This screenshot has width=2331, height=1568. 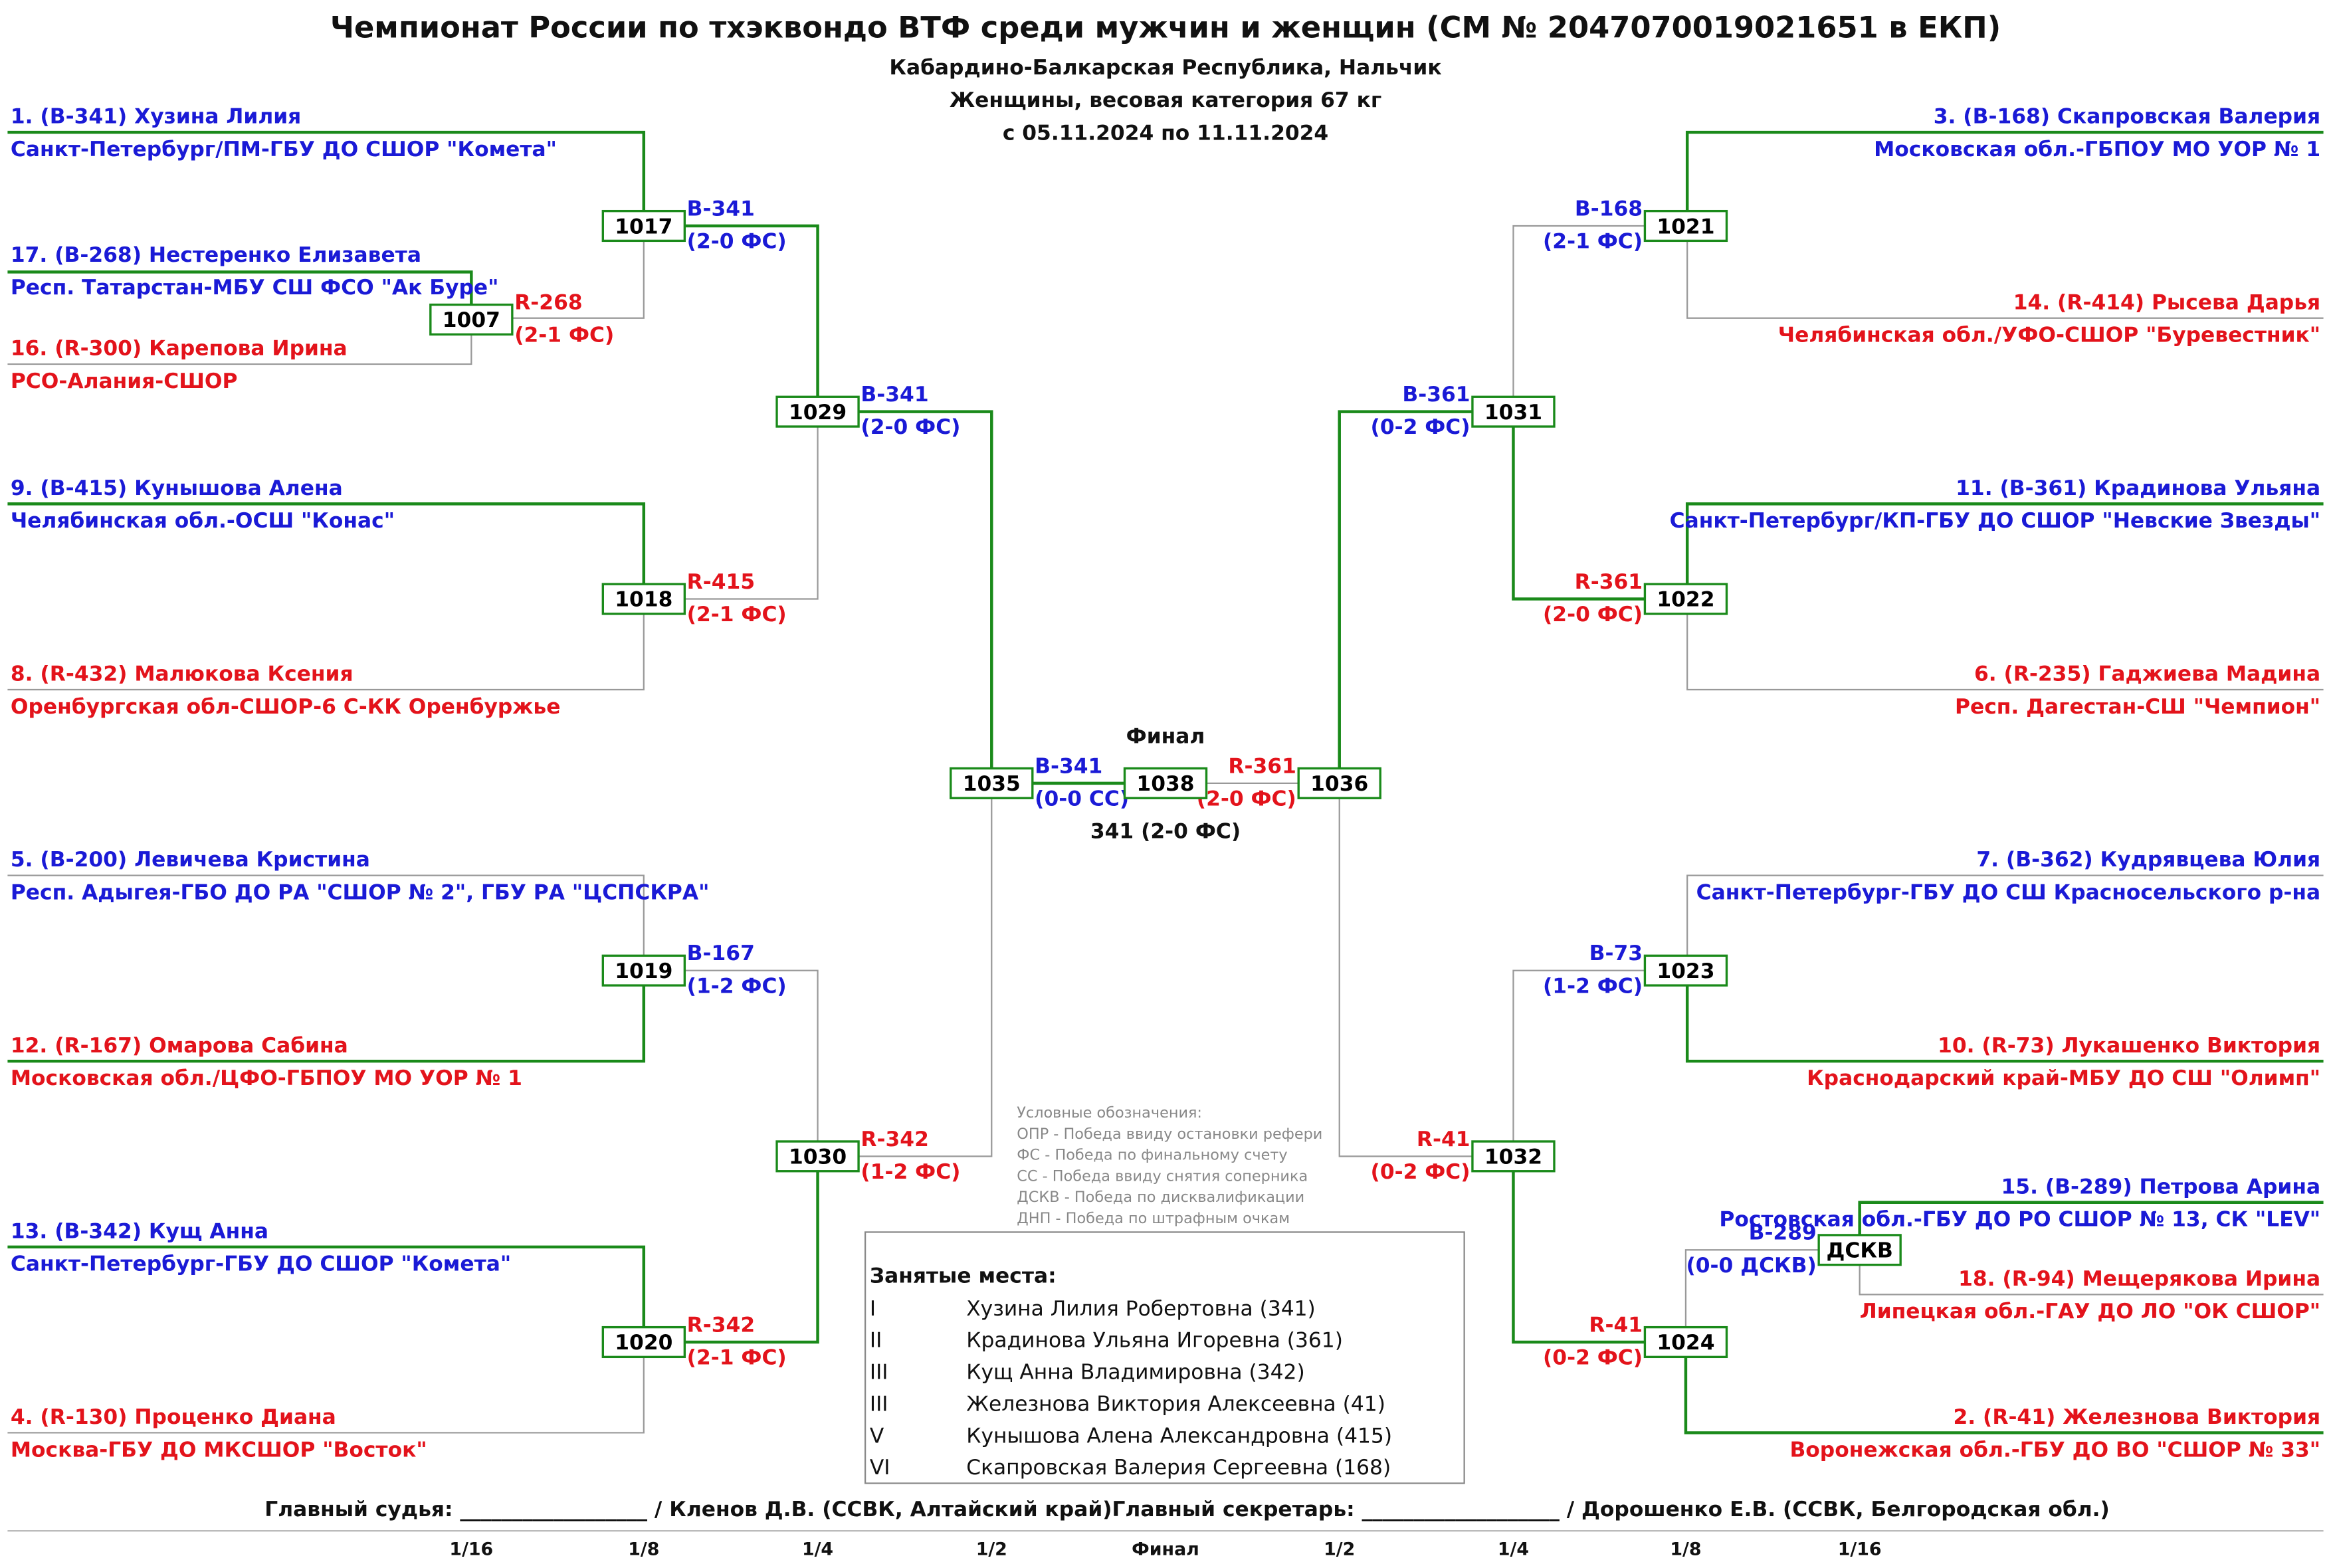 What do you see at coordinates (203, 521) in the screenshot?
I see `athlete-club: Челябинская обл.-ОСШ "Конас"` at bounding box center [203, 521].